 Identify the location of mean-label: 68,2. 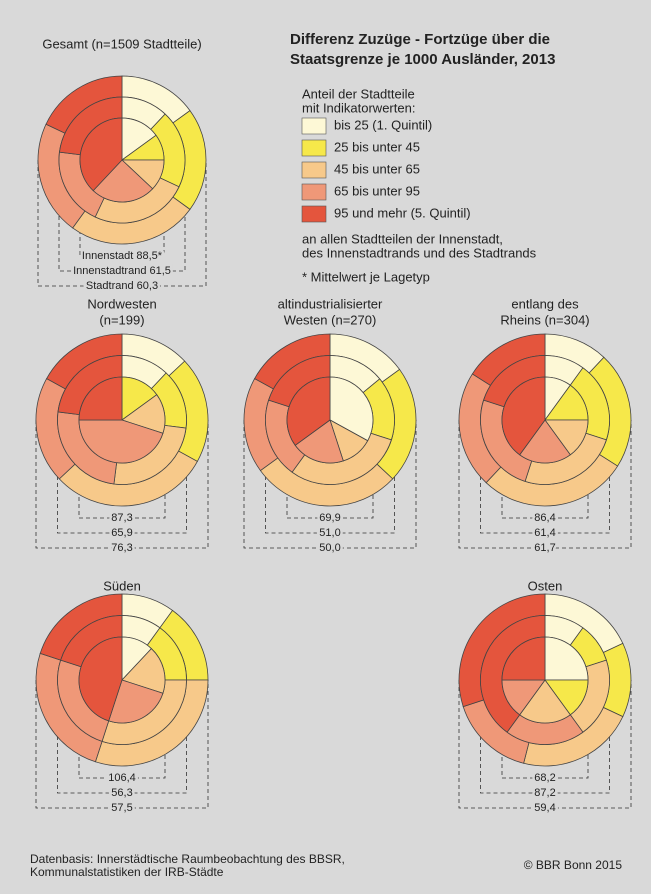
(544, 778).